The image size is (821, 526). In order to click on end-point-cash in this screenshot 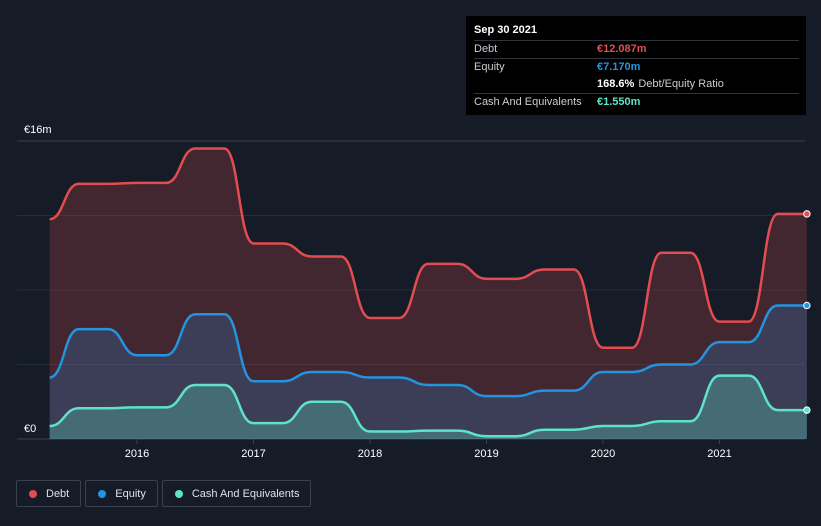, I will do `click(807, 410)`.